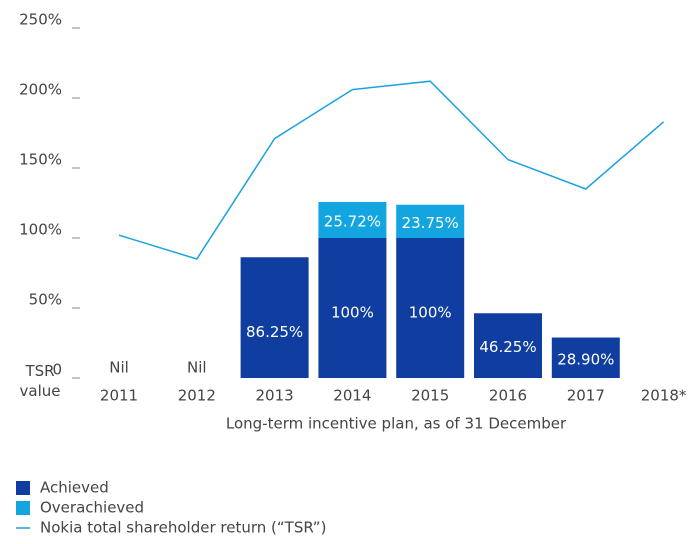 This screenshot has width=698, height=544. Describe the element at coordinates (508, 396) in the screenshot. I see `x-tick-label: 2016` at that location.